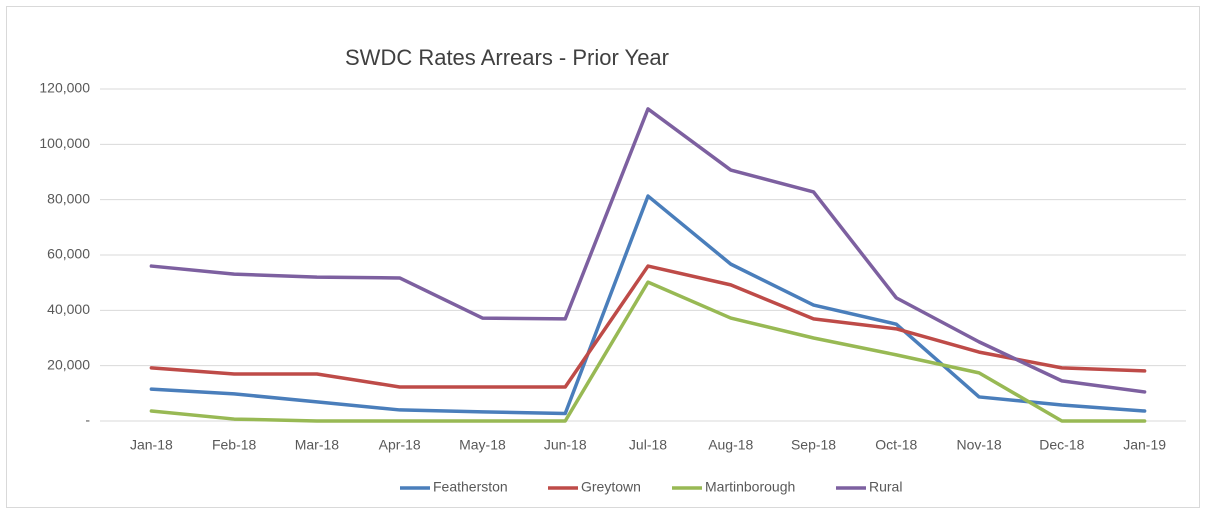 The image size is (1206, 512). Describe the element at coordinates (648, 445) in the screenshot. I see `x-tick-label: Jul-18` at that location.